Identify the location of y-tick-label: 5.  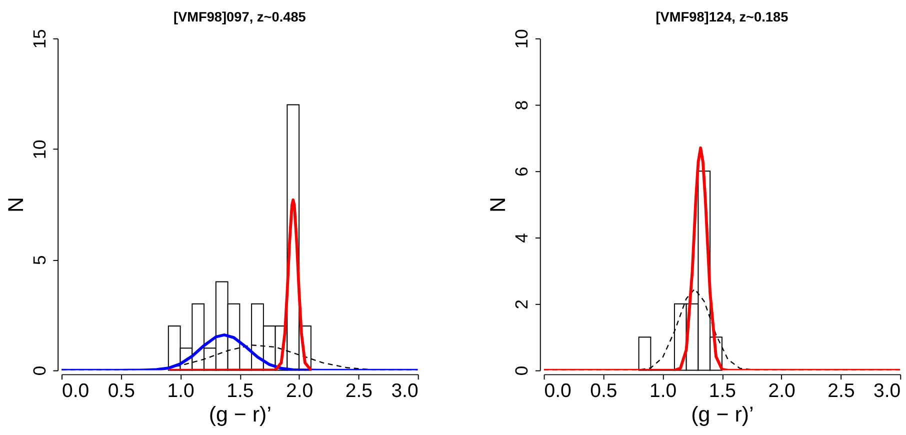
(39, 260).